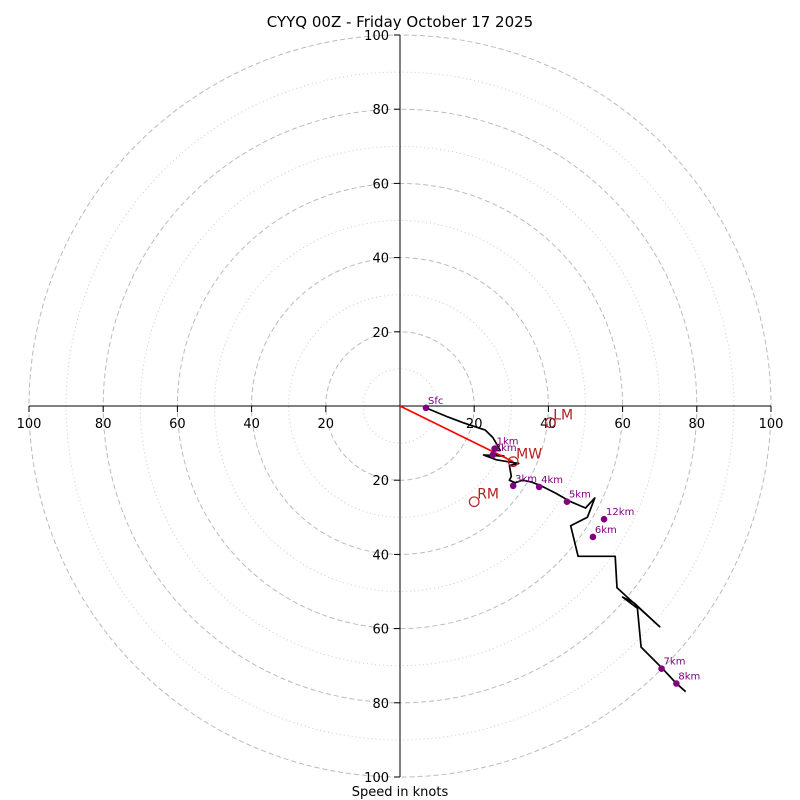 This screenshot has height=800, width=800. I want to click on storm-marker-RM, so click(474, 502).